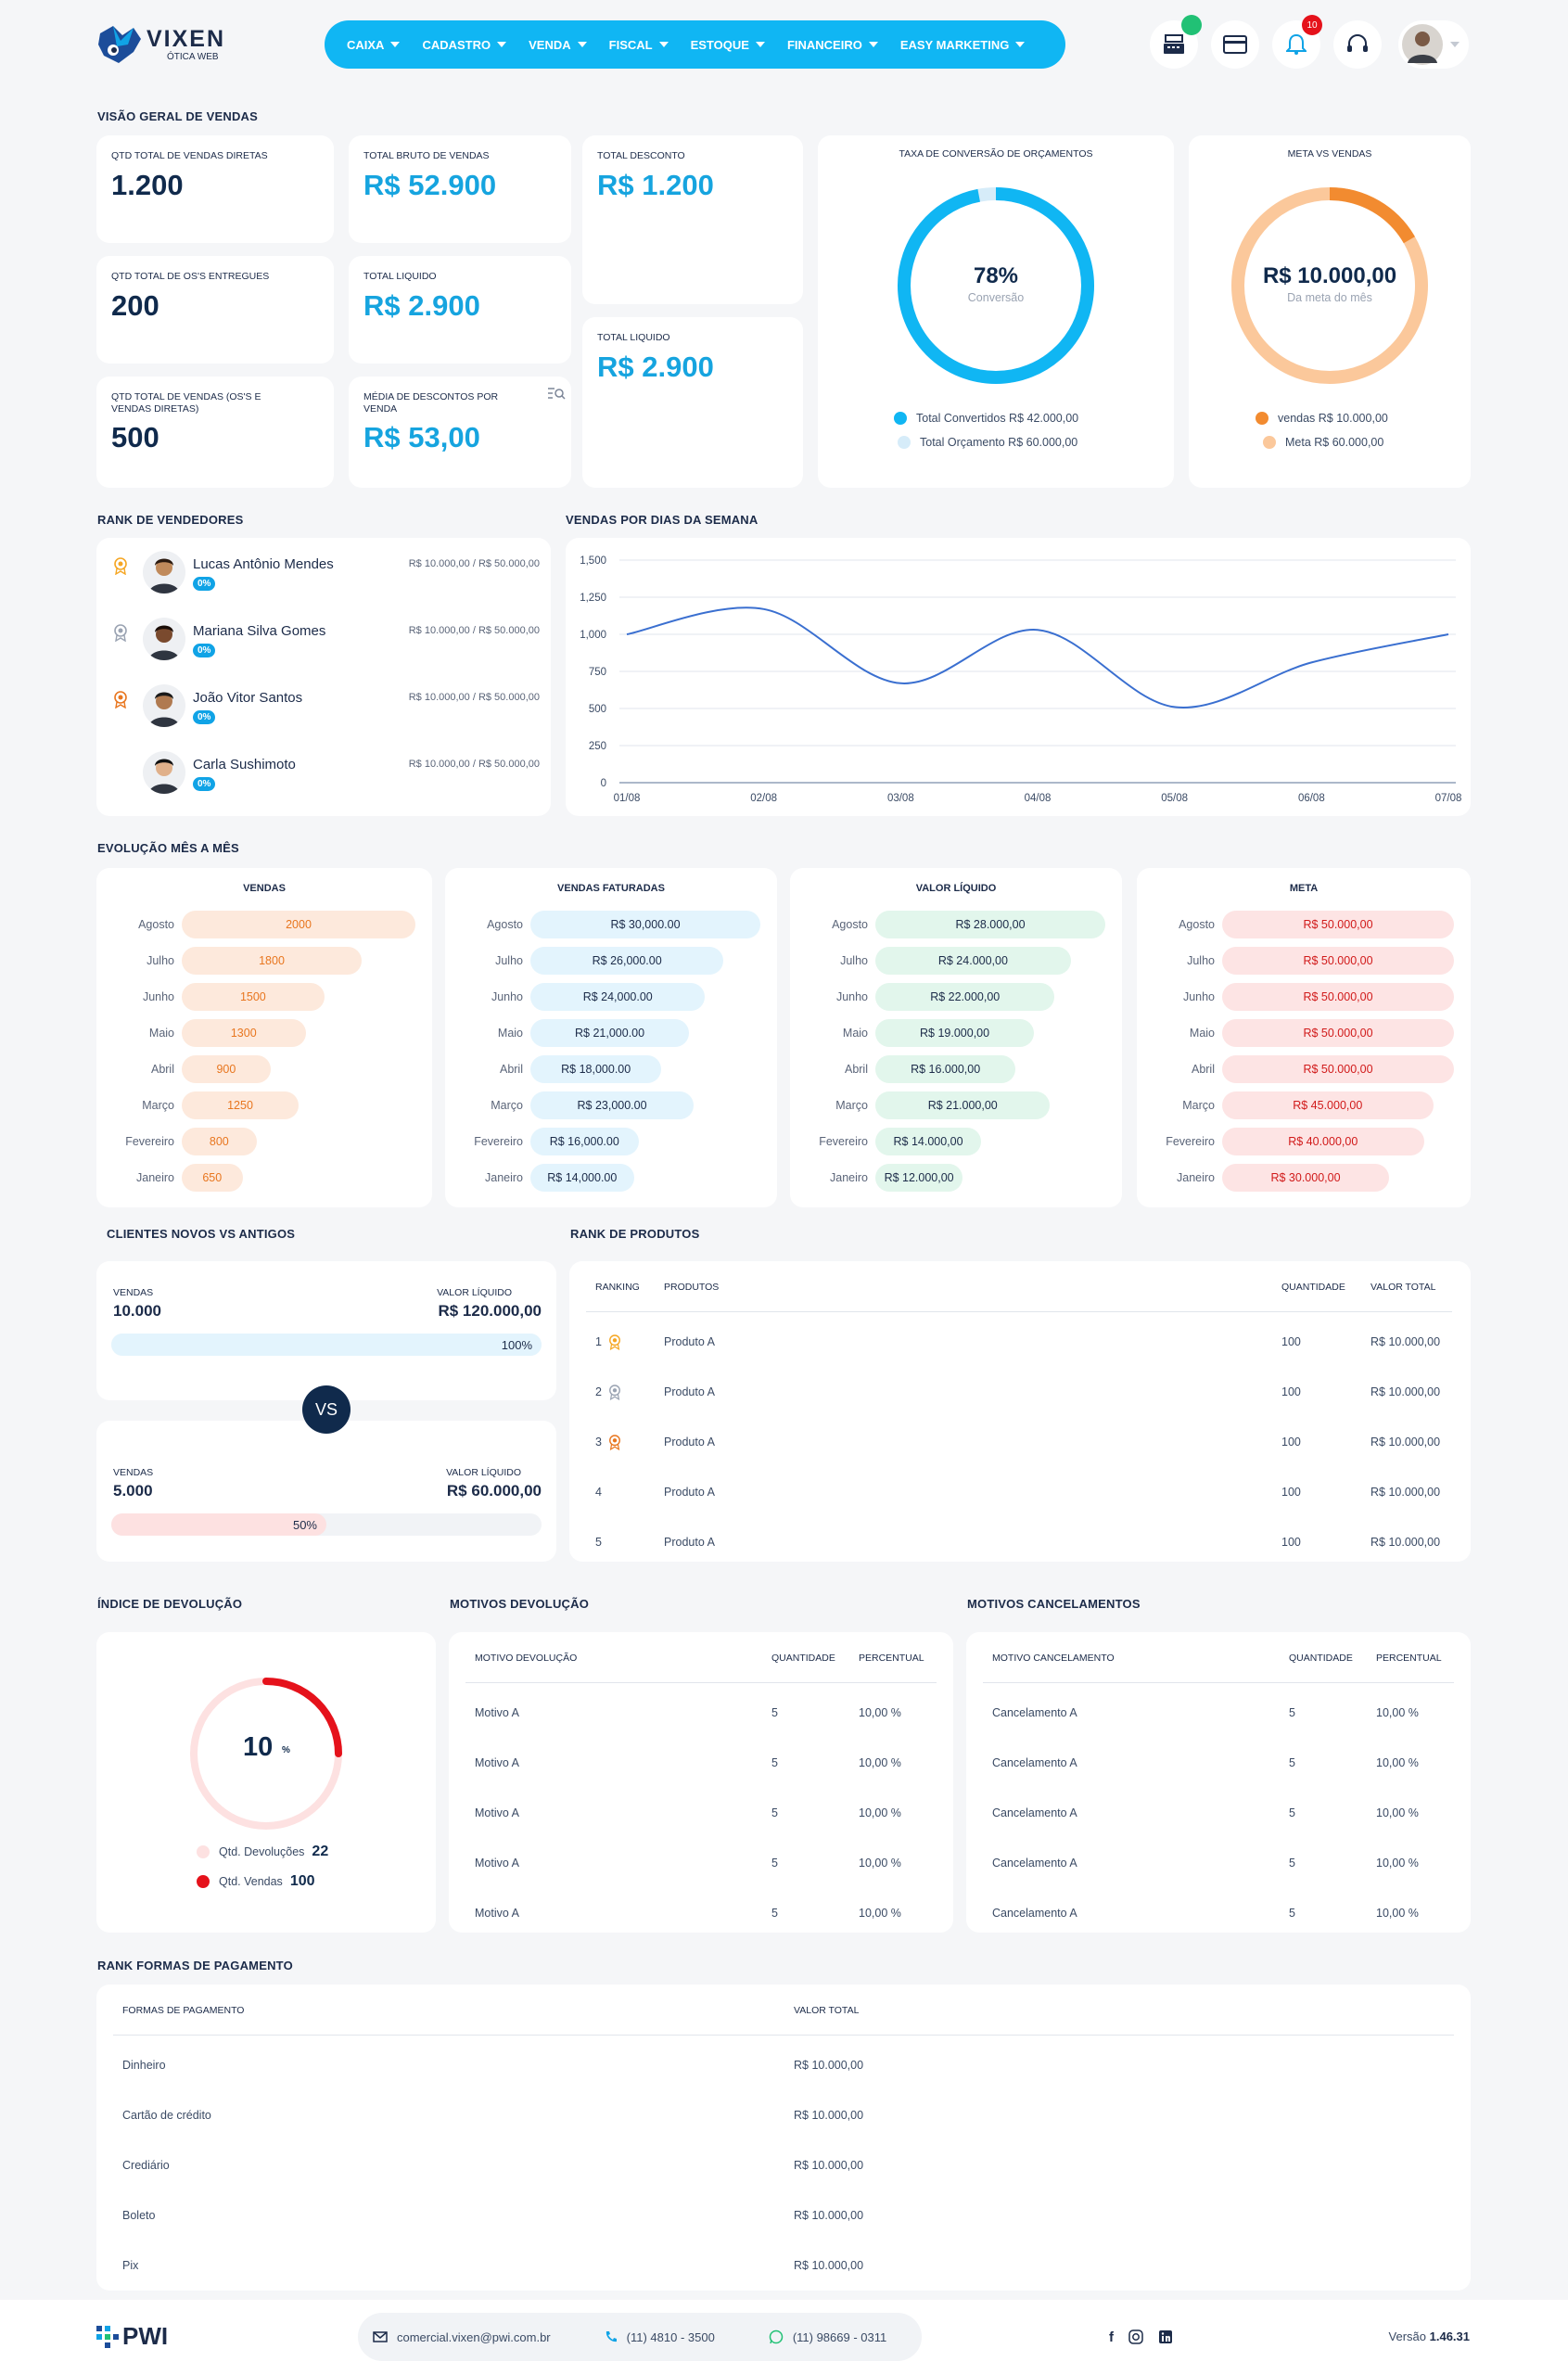  Describe the element at coordinates (956, 1105) in the screenshot. I see `evolution-row: Março R$ 21.000,00` at that location.